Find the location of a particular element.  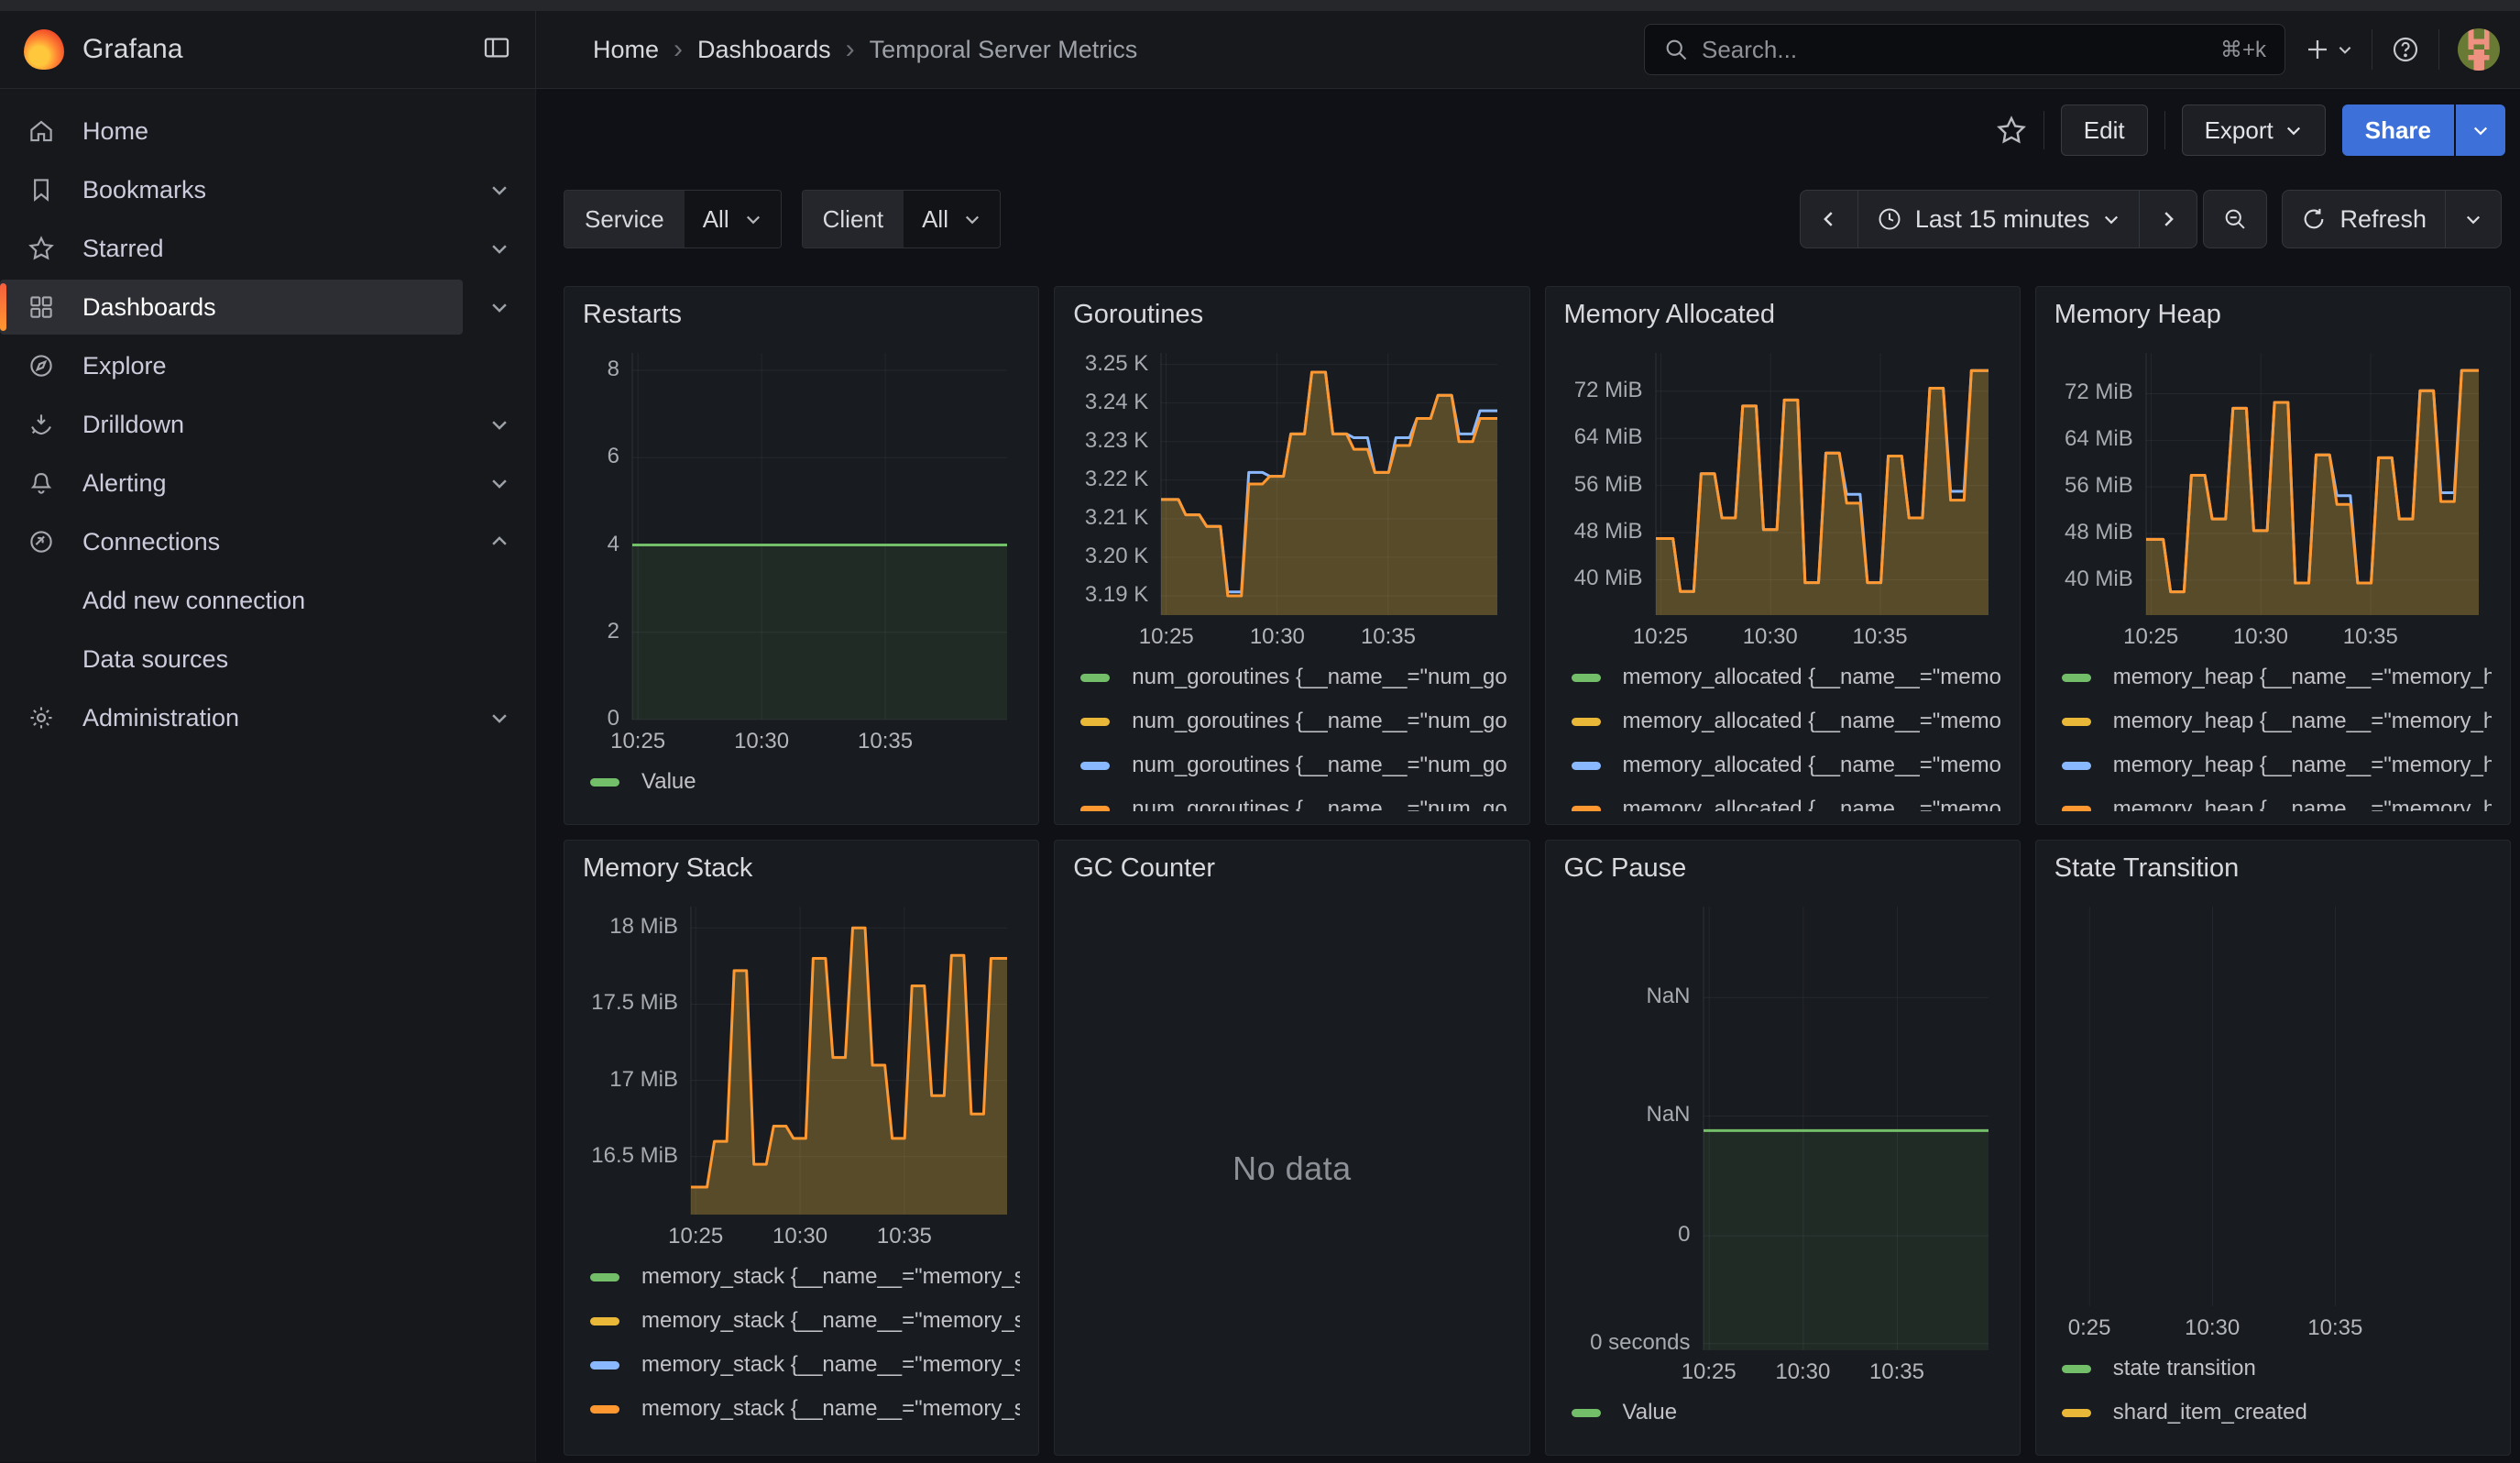

help-button is located at coordinates (2405, 49).